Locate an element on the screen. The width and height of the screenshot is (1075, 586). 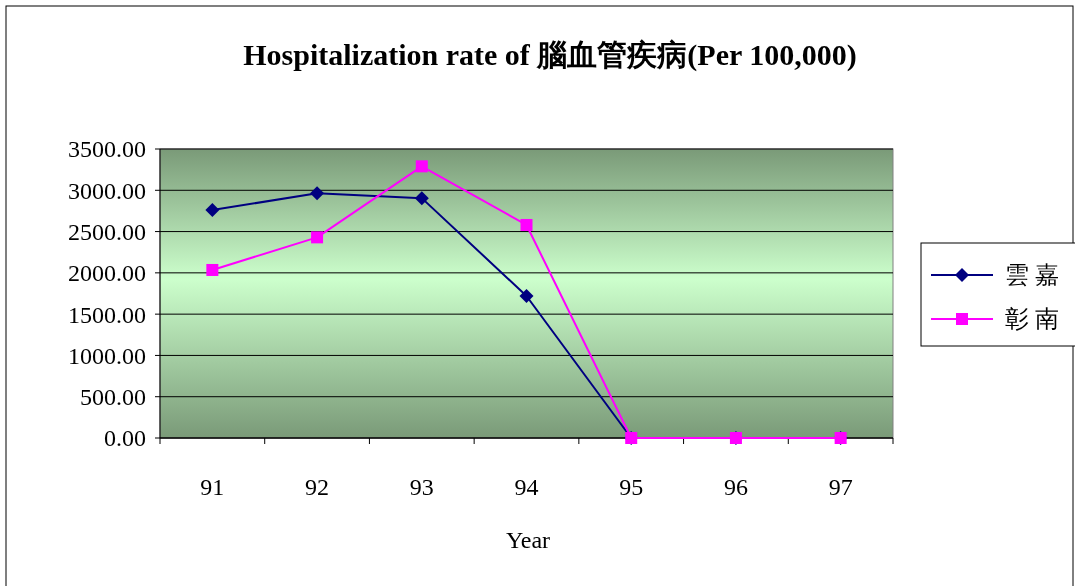
x-tick-label: 92 is located at coordinates (317, 487).